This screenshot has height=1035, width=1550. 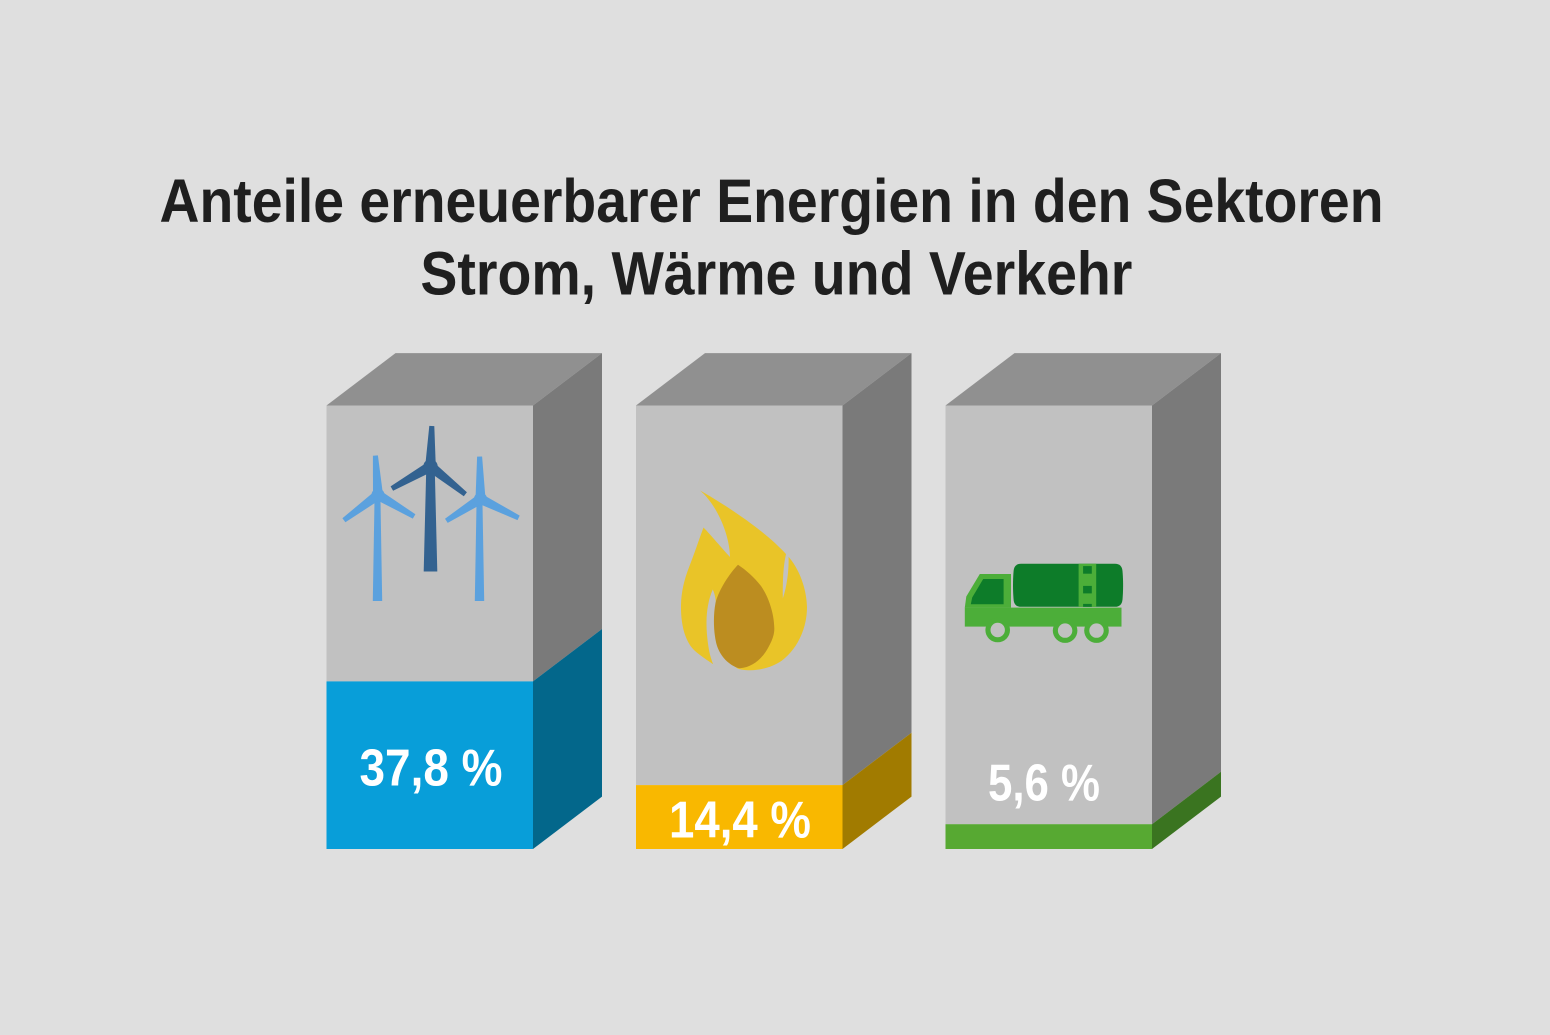 I want to click on svg-text: 5,6 %, so click(x=1044, y=782).